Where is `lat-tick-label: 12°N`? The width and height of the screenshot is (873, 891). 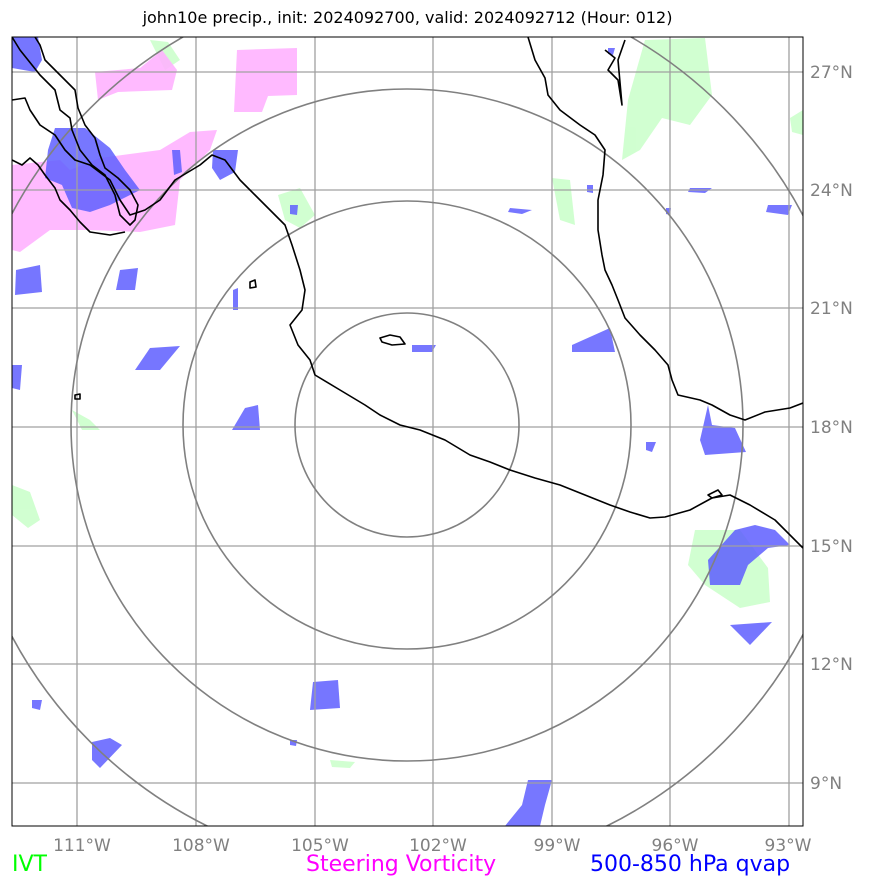 lat-tick-label: 12°N is located at coordinates (831, 665).